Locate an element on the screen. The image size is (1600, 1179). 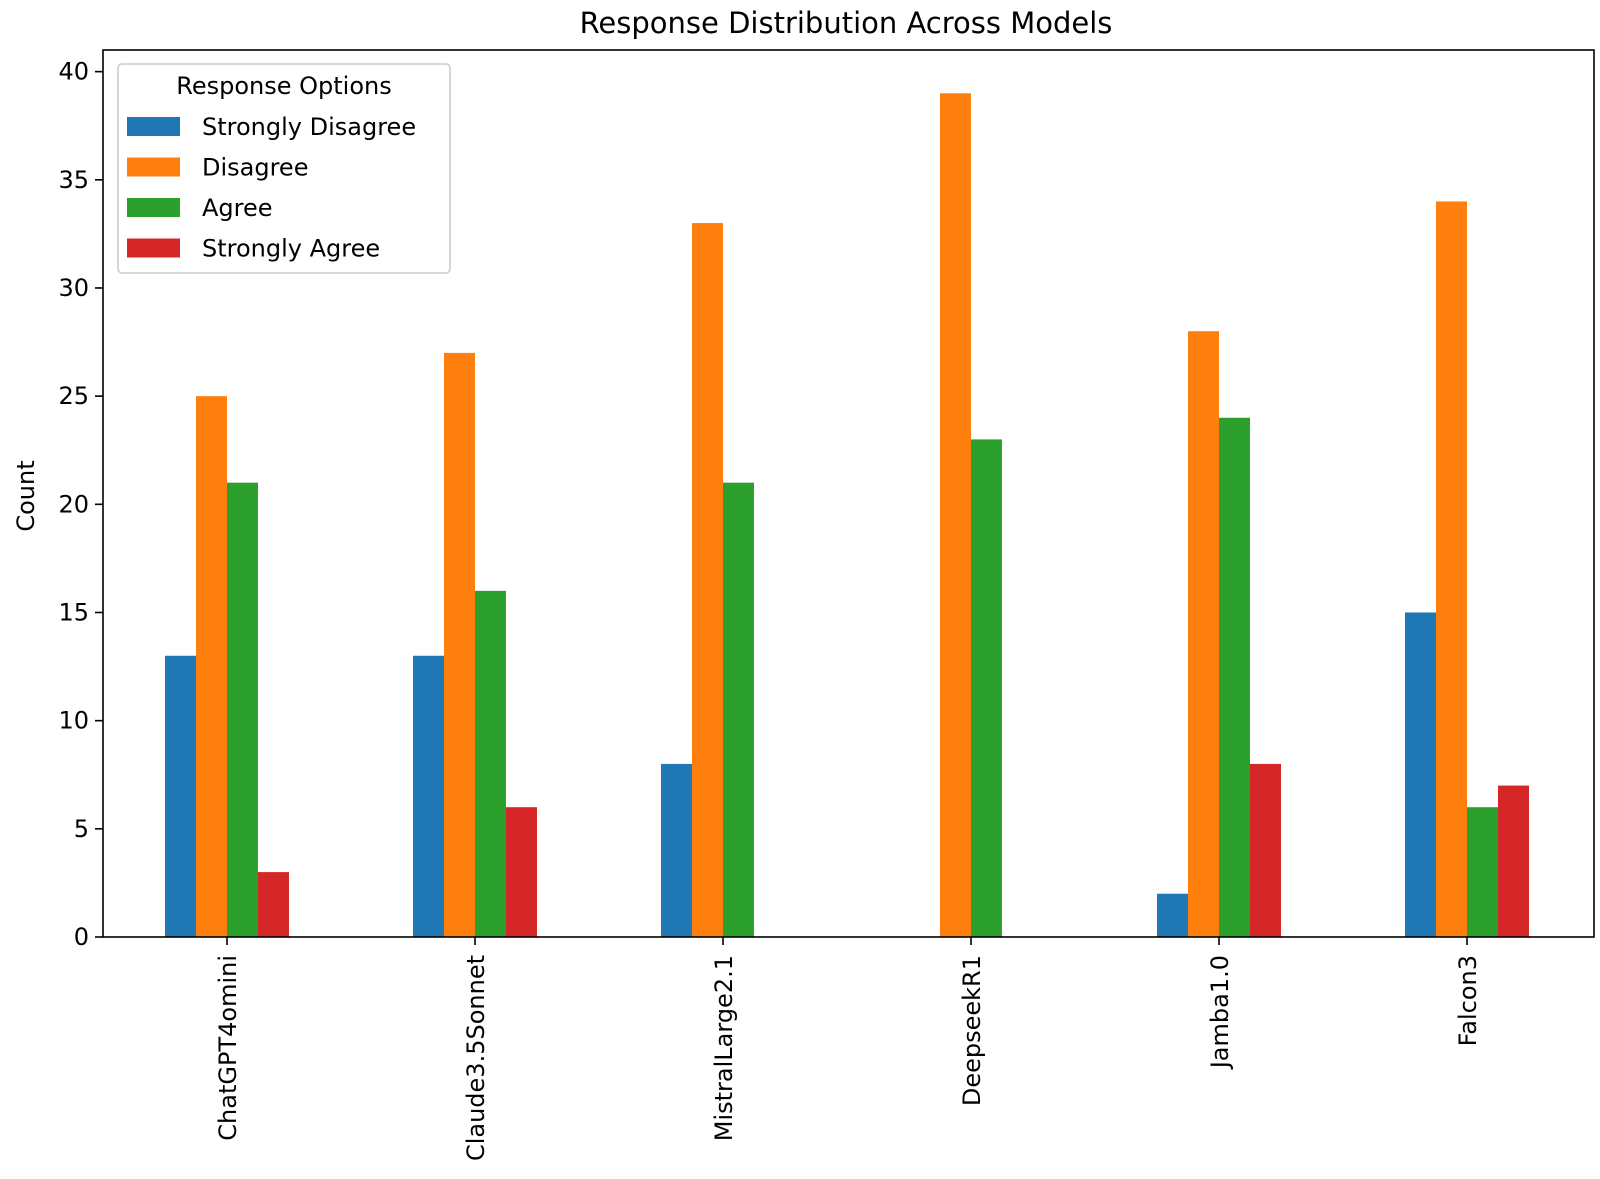
bar-disagree-falcon3 is located at coordinates (1451, 569).